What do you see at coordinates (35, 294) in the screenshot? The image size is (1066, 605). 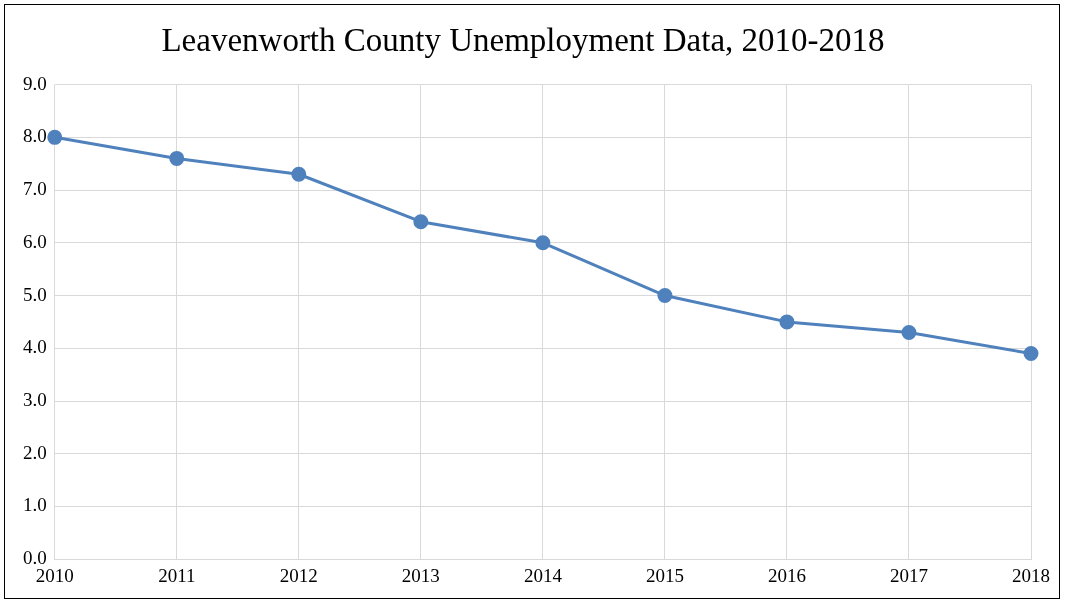 I see `y-tick-label: 5.0` at bounding box center [35, 294].